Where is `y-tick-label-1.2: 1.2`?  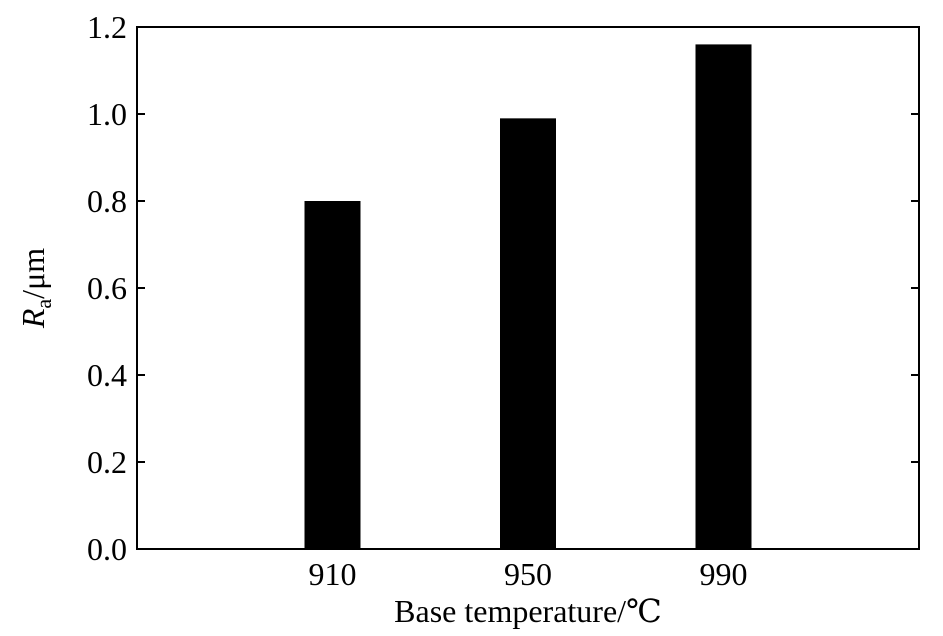
y-tick-label-1.2: 1.2 is located at coordinates (107, 27).